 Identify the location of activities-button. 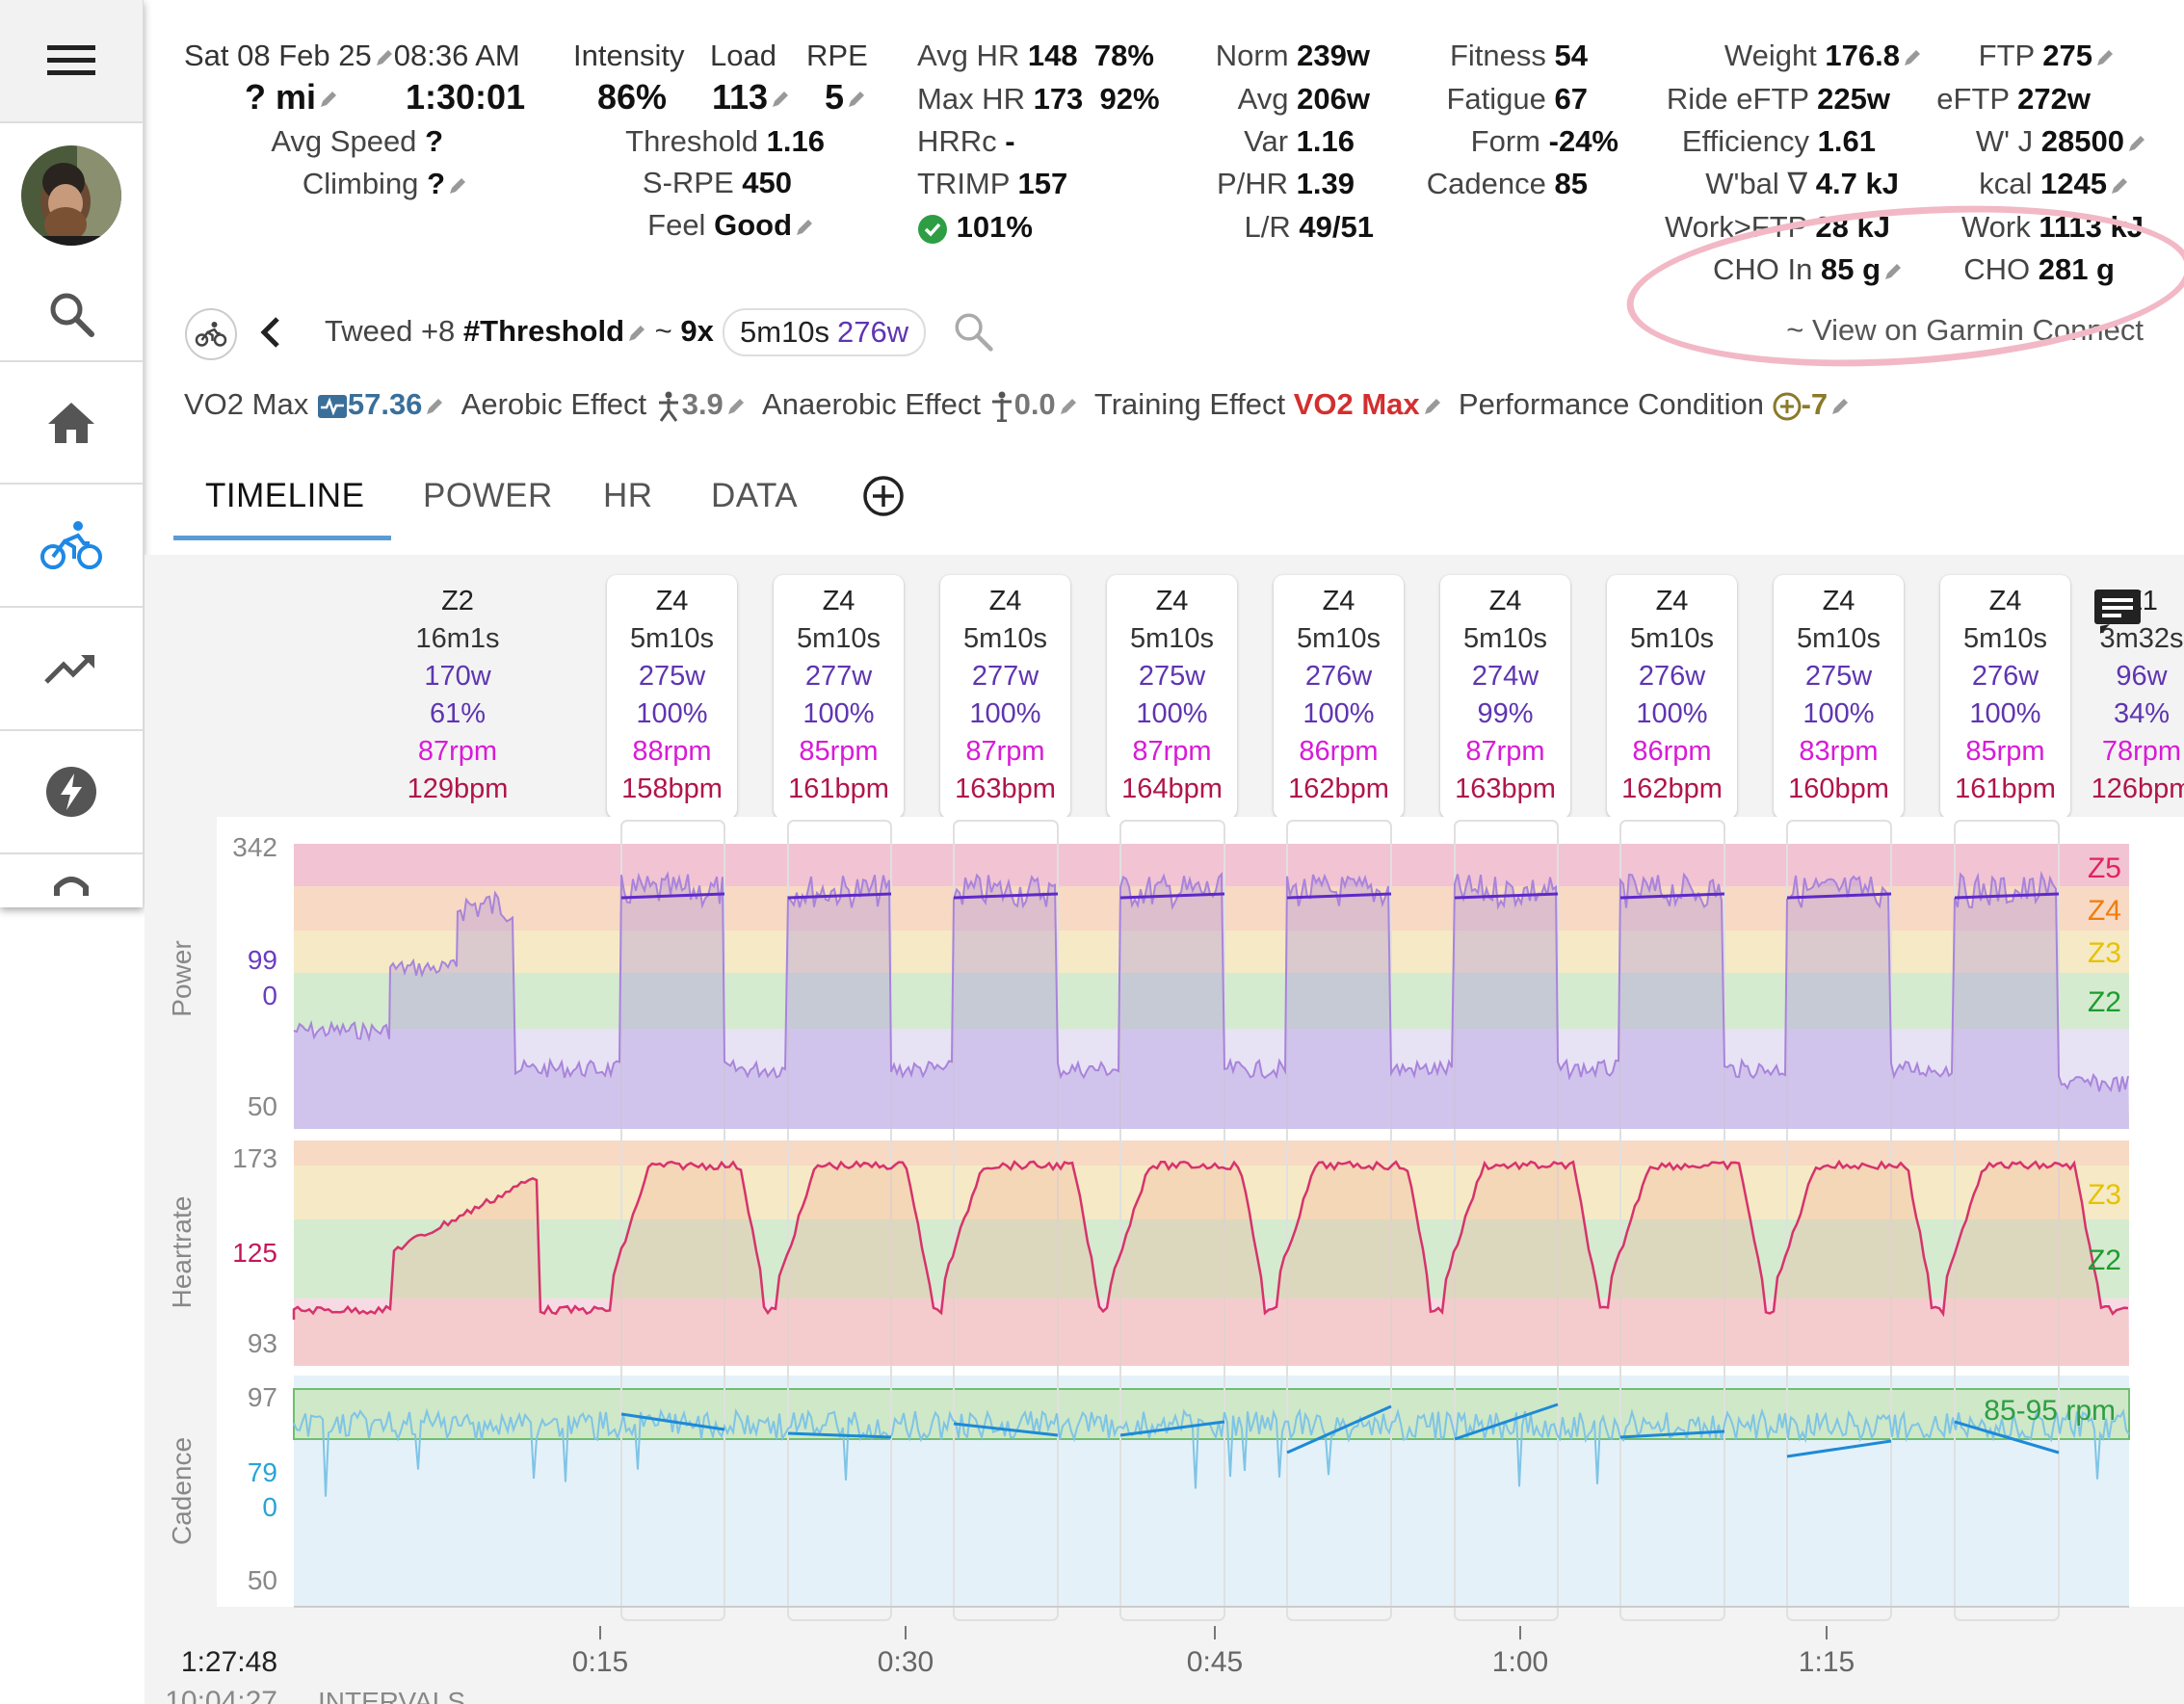
(72, 546).